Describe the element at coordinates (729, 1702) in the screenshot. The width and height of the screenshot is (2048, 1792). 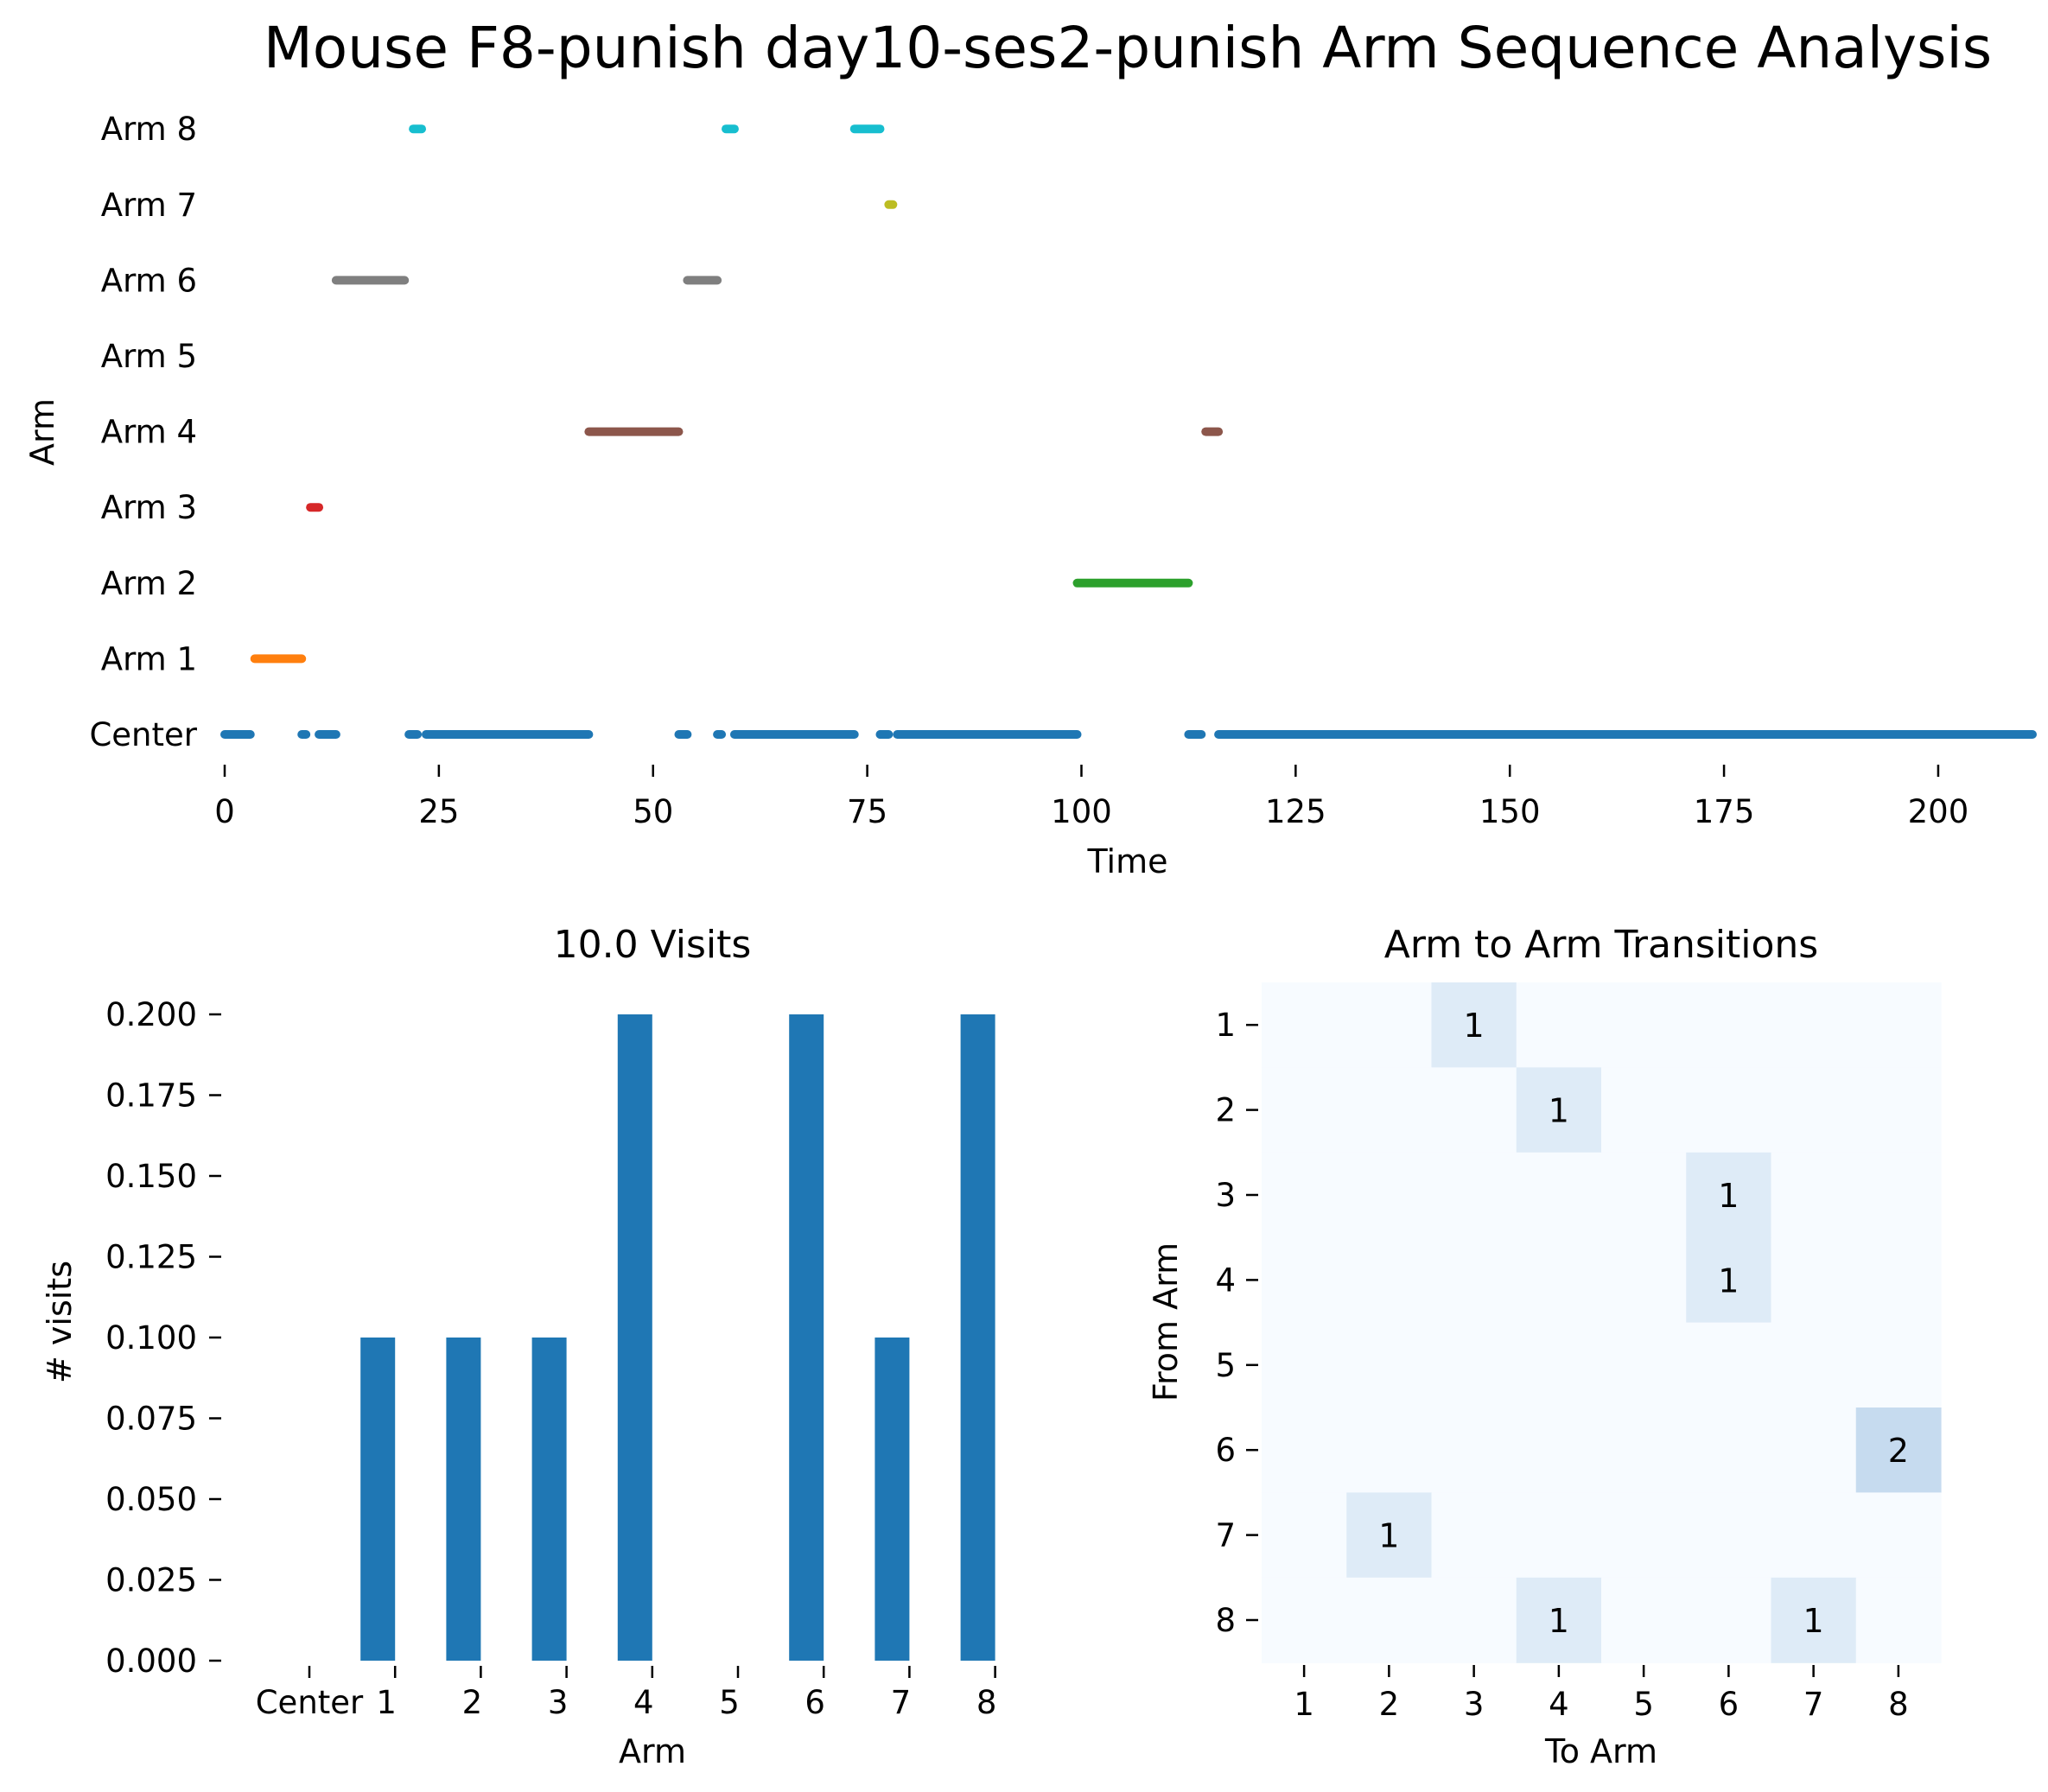
I see `bar-xtick-label: 5` at that location.